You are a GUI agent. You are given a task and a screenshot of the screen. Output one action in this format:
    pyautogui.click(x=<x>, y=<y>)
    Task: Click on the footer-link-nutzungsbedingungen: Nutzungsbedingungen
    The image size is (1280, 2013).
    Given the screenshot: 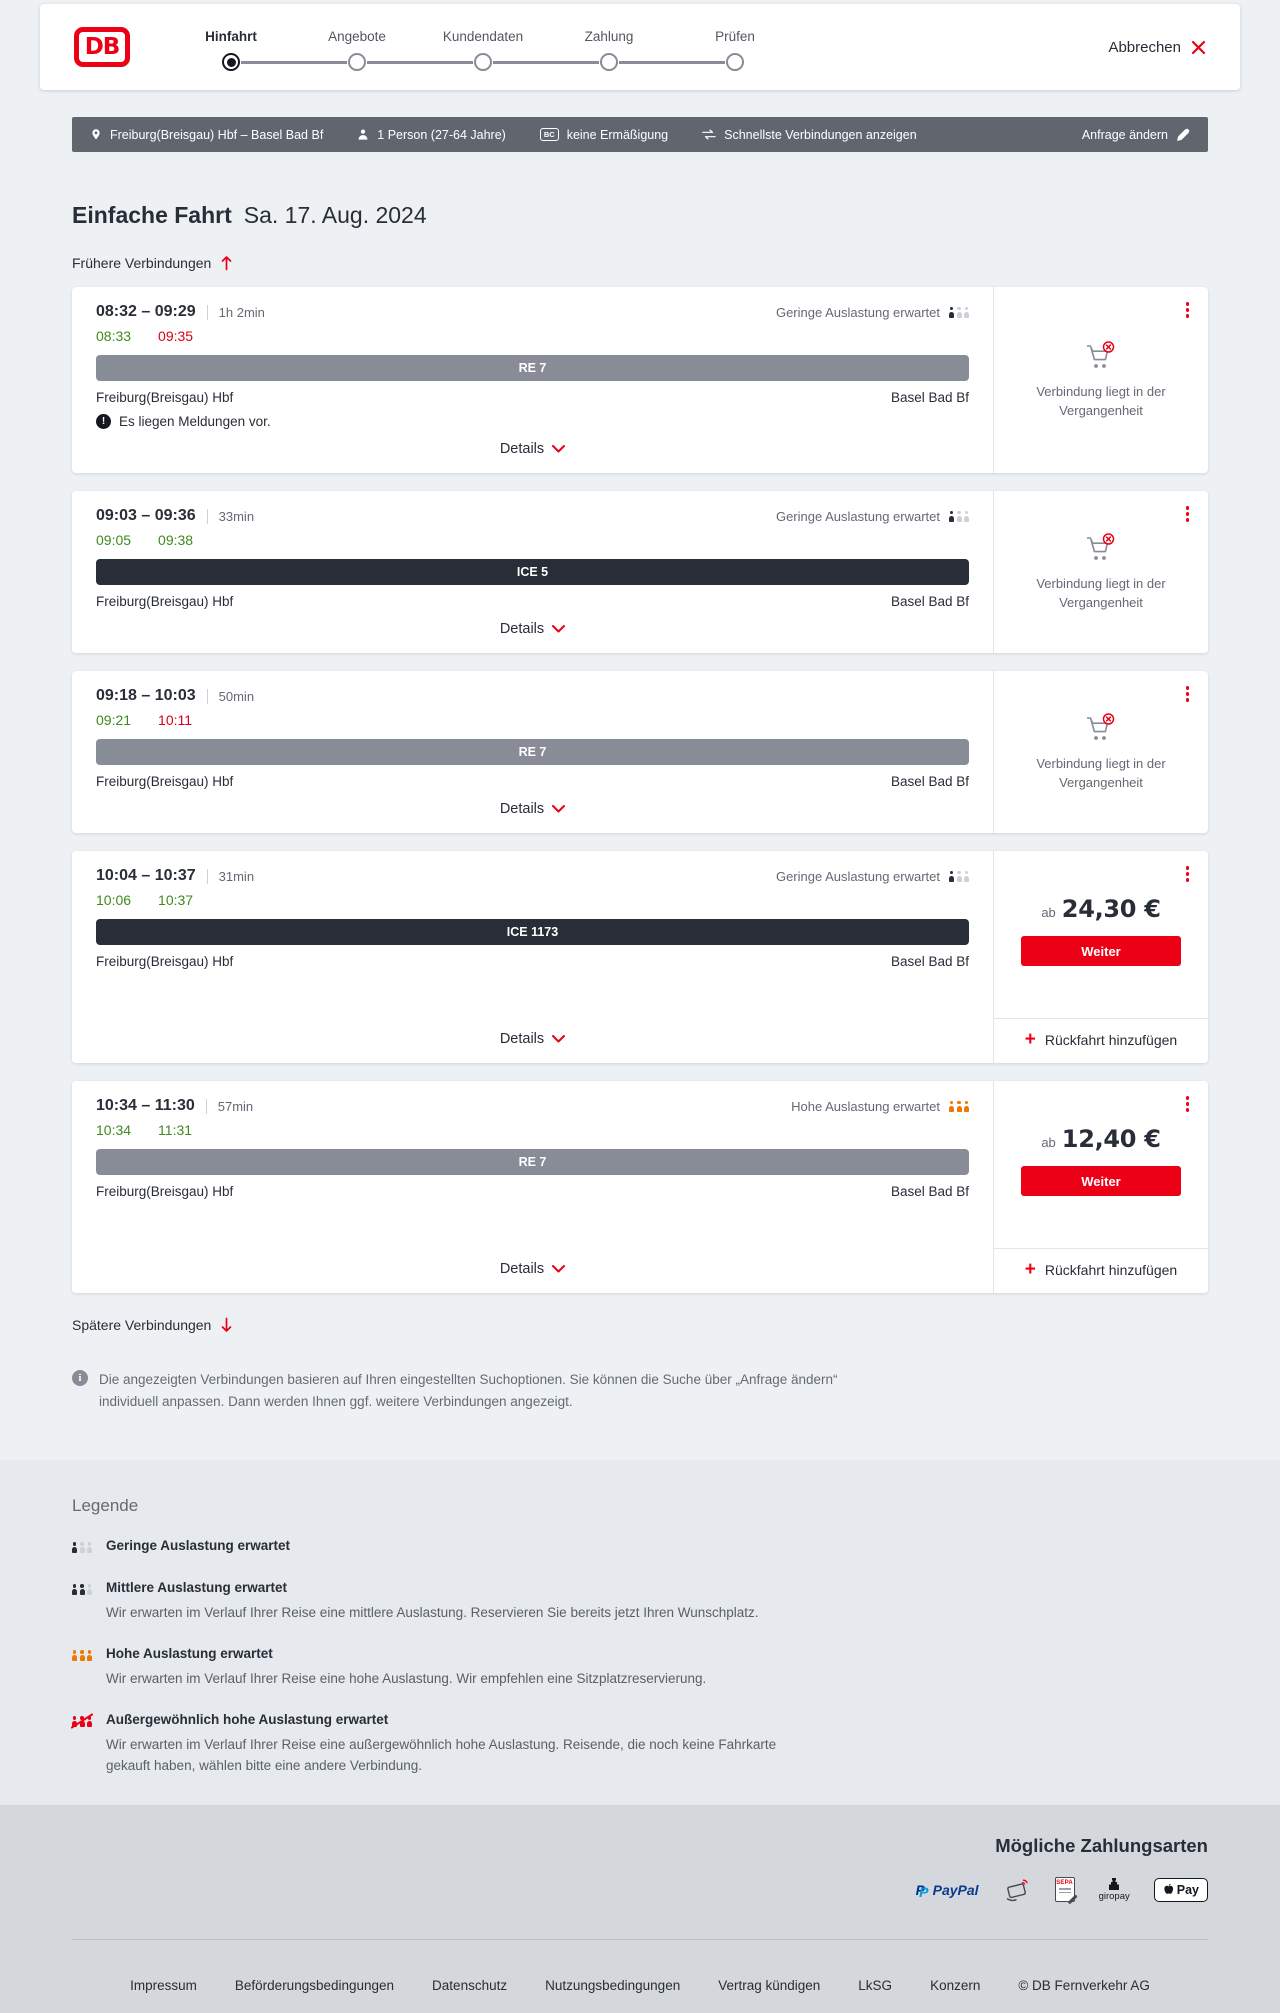 What is the action you would take?
    pyautogui.click(x=613, y=1985)
    